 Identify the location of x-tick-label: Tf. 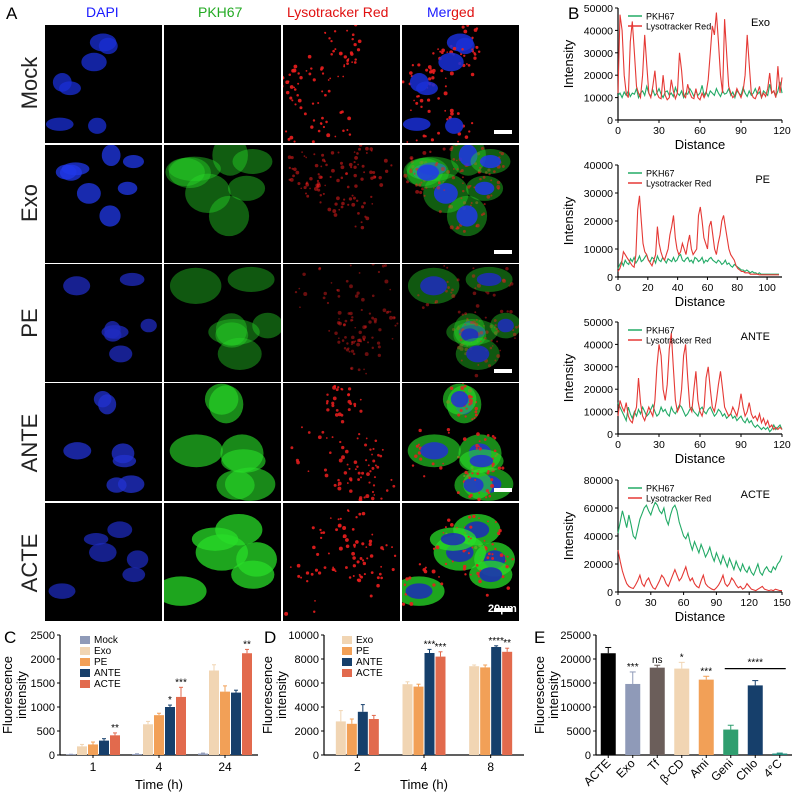
(654, 765).